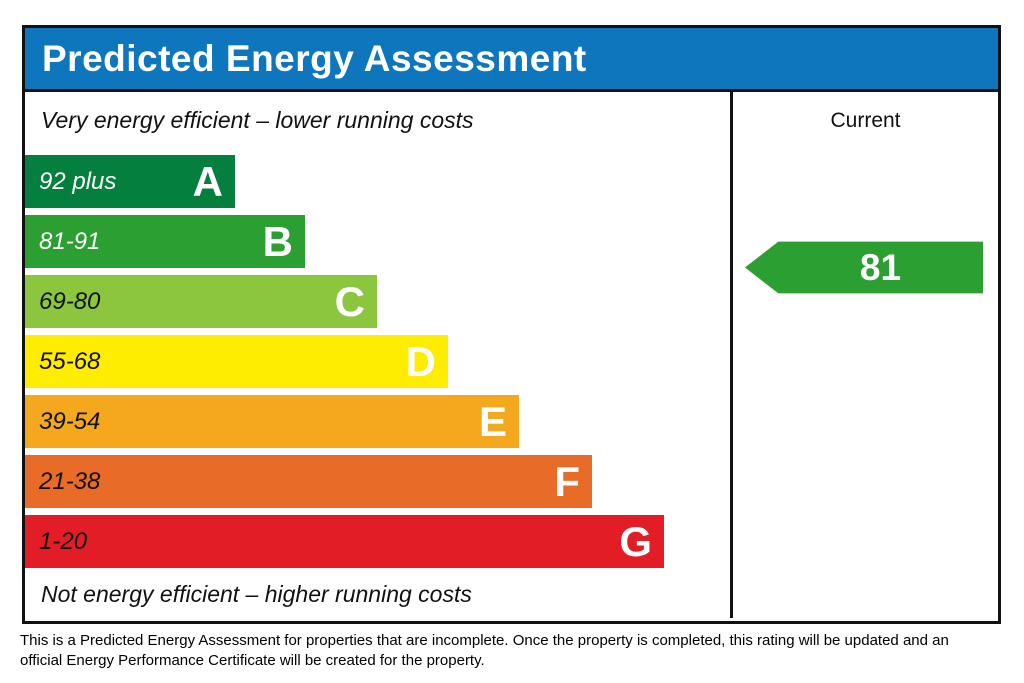  Describe the element at coordinates (492, 421) in the screenshot. I see `band-letter: E` at that location.